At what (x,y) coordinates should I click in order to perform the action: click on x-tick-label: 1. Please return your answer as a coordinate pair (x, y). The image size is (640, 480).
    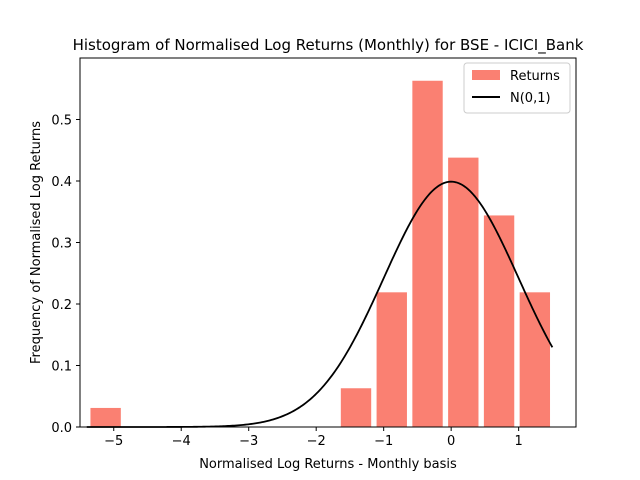
    Looking at the image, I should click on (518, 441).